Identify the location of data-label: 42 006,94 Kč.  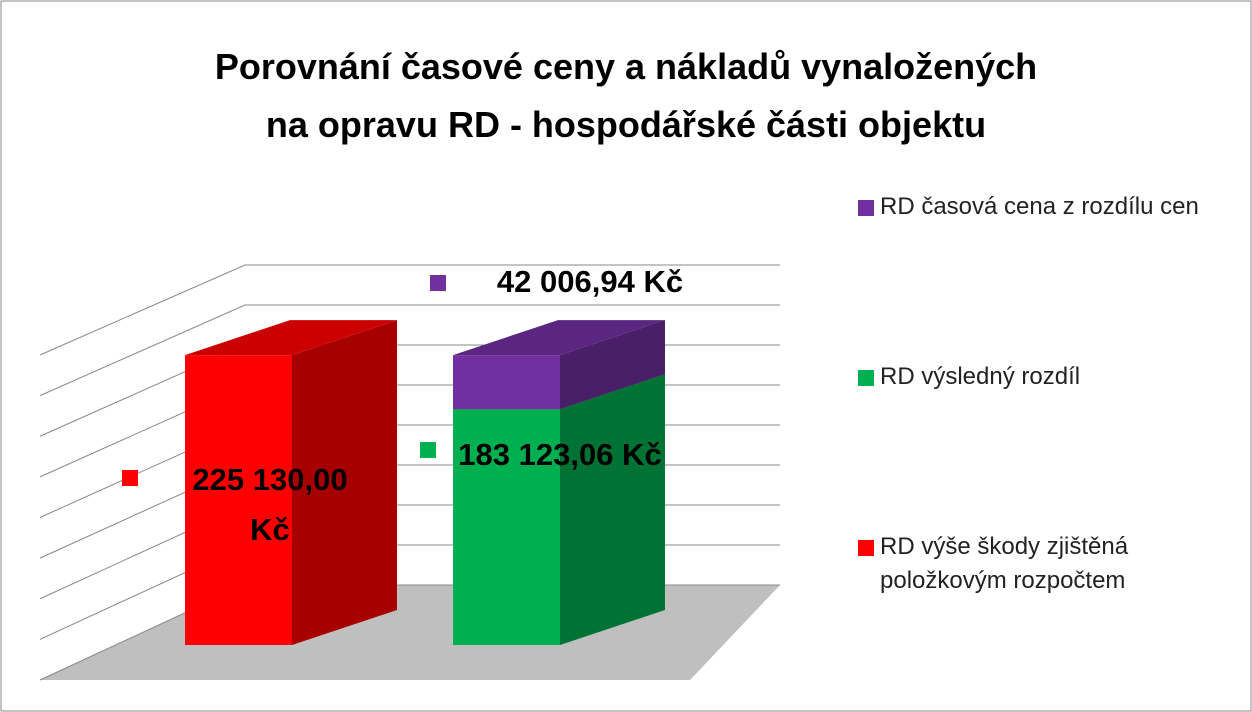
(590, 281).